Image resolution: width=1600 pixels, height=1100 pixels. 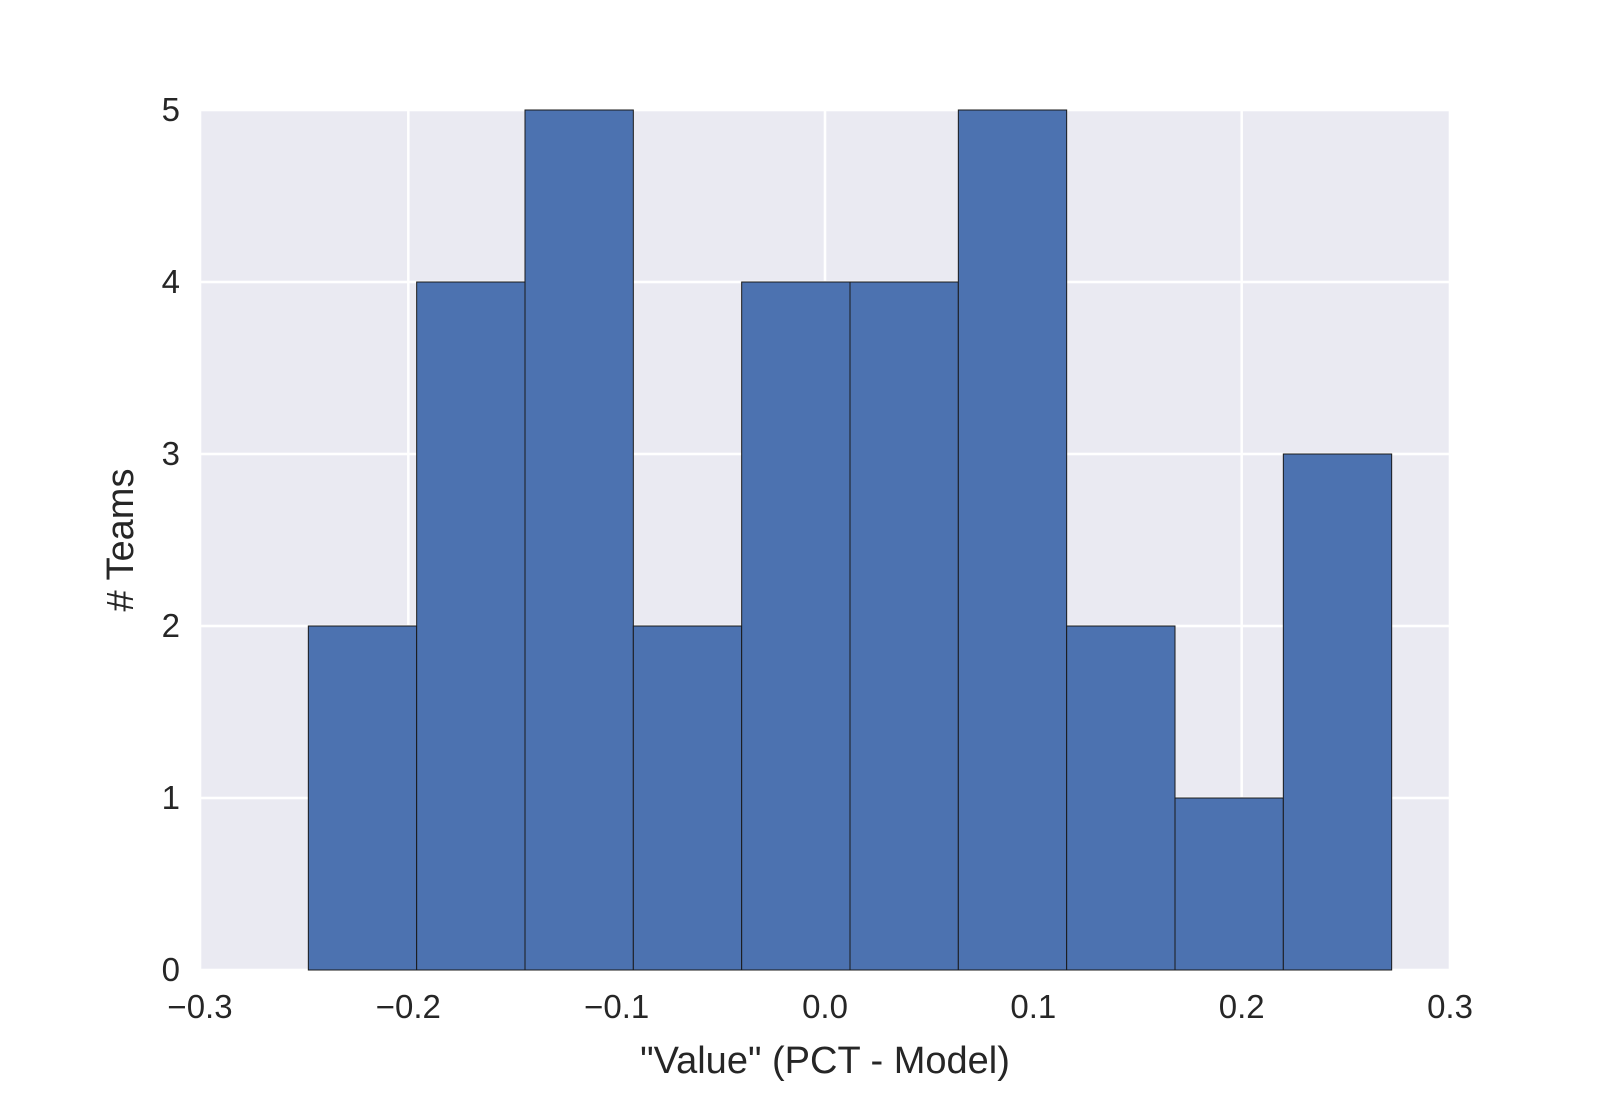 I want to click on y-tick-label: 1, so click(x=171, y=797).